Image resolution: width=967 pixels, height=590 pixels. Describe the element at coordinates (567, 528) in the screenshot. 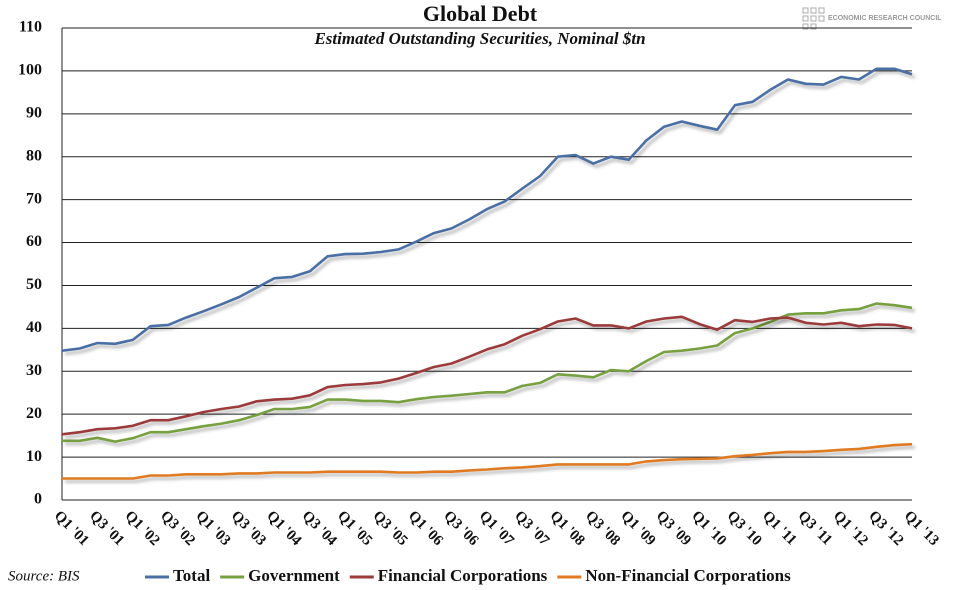

I see `x-tick-label: Q1 '08` at that location.